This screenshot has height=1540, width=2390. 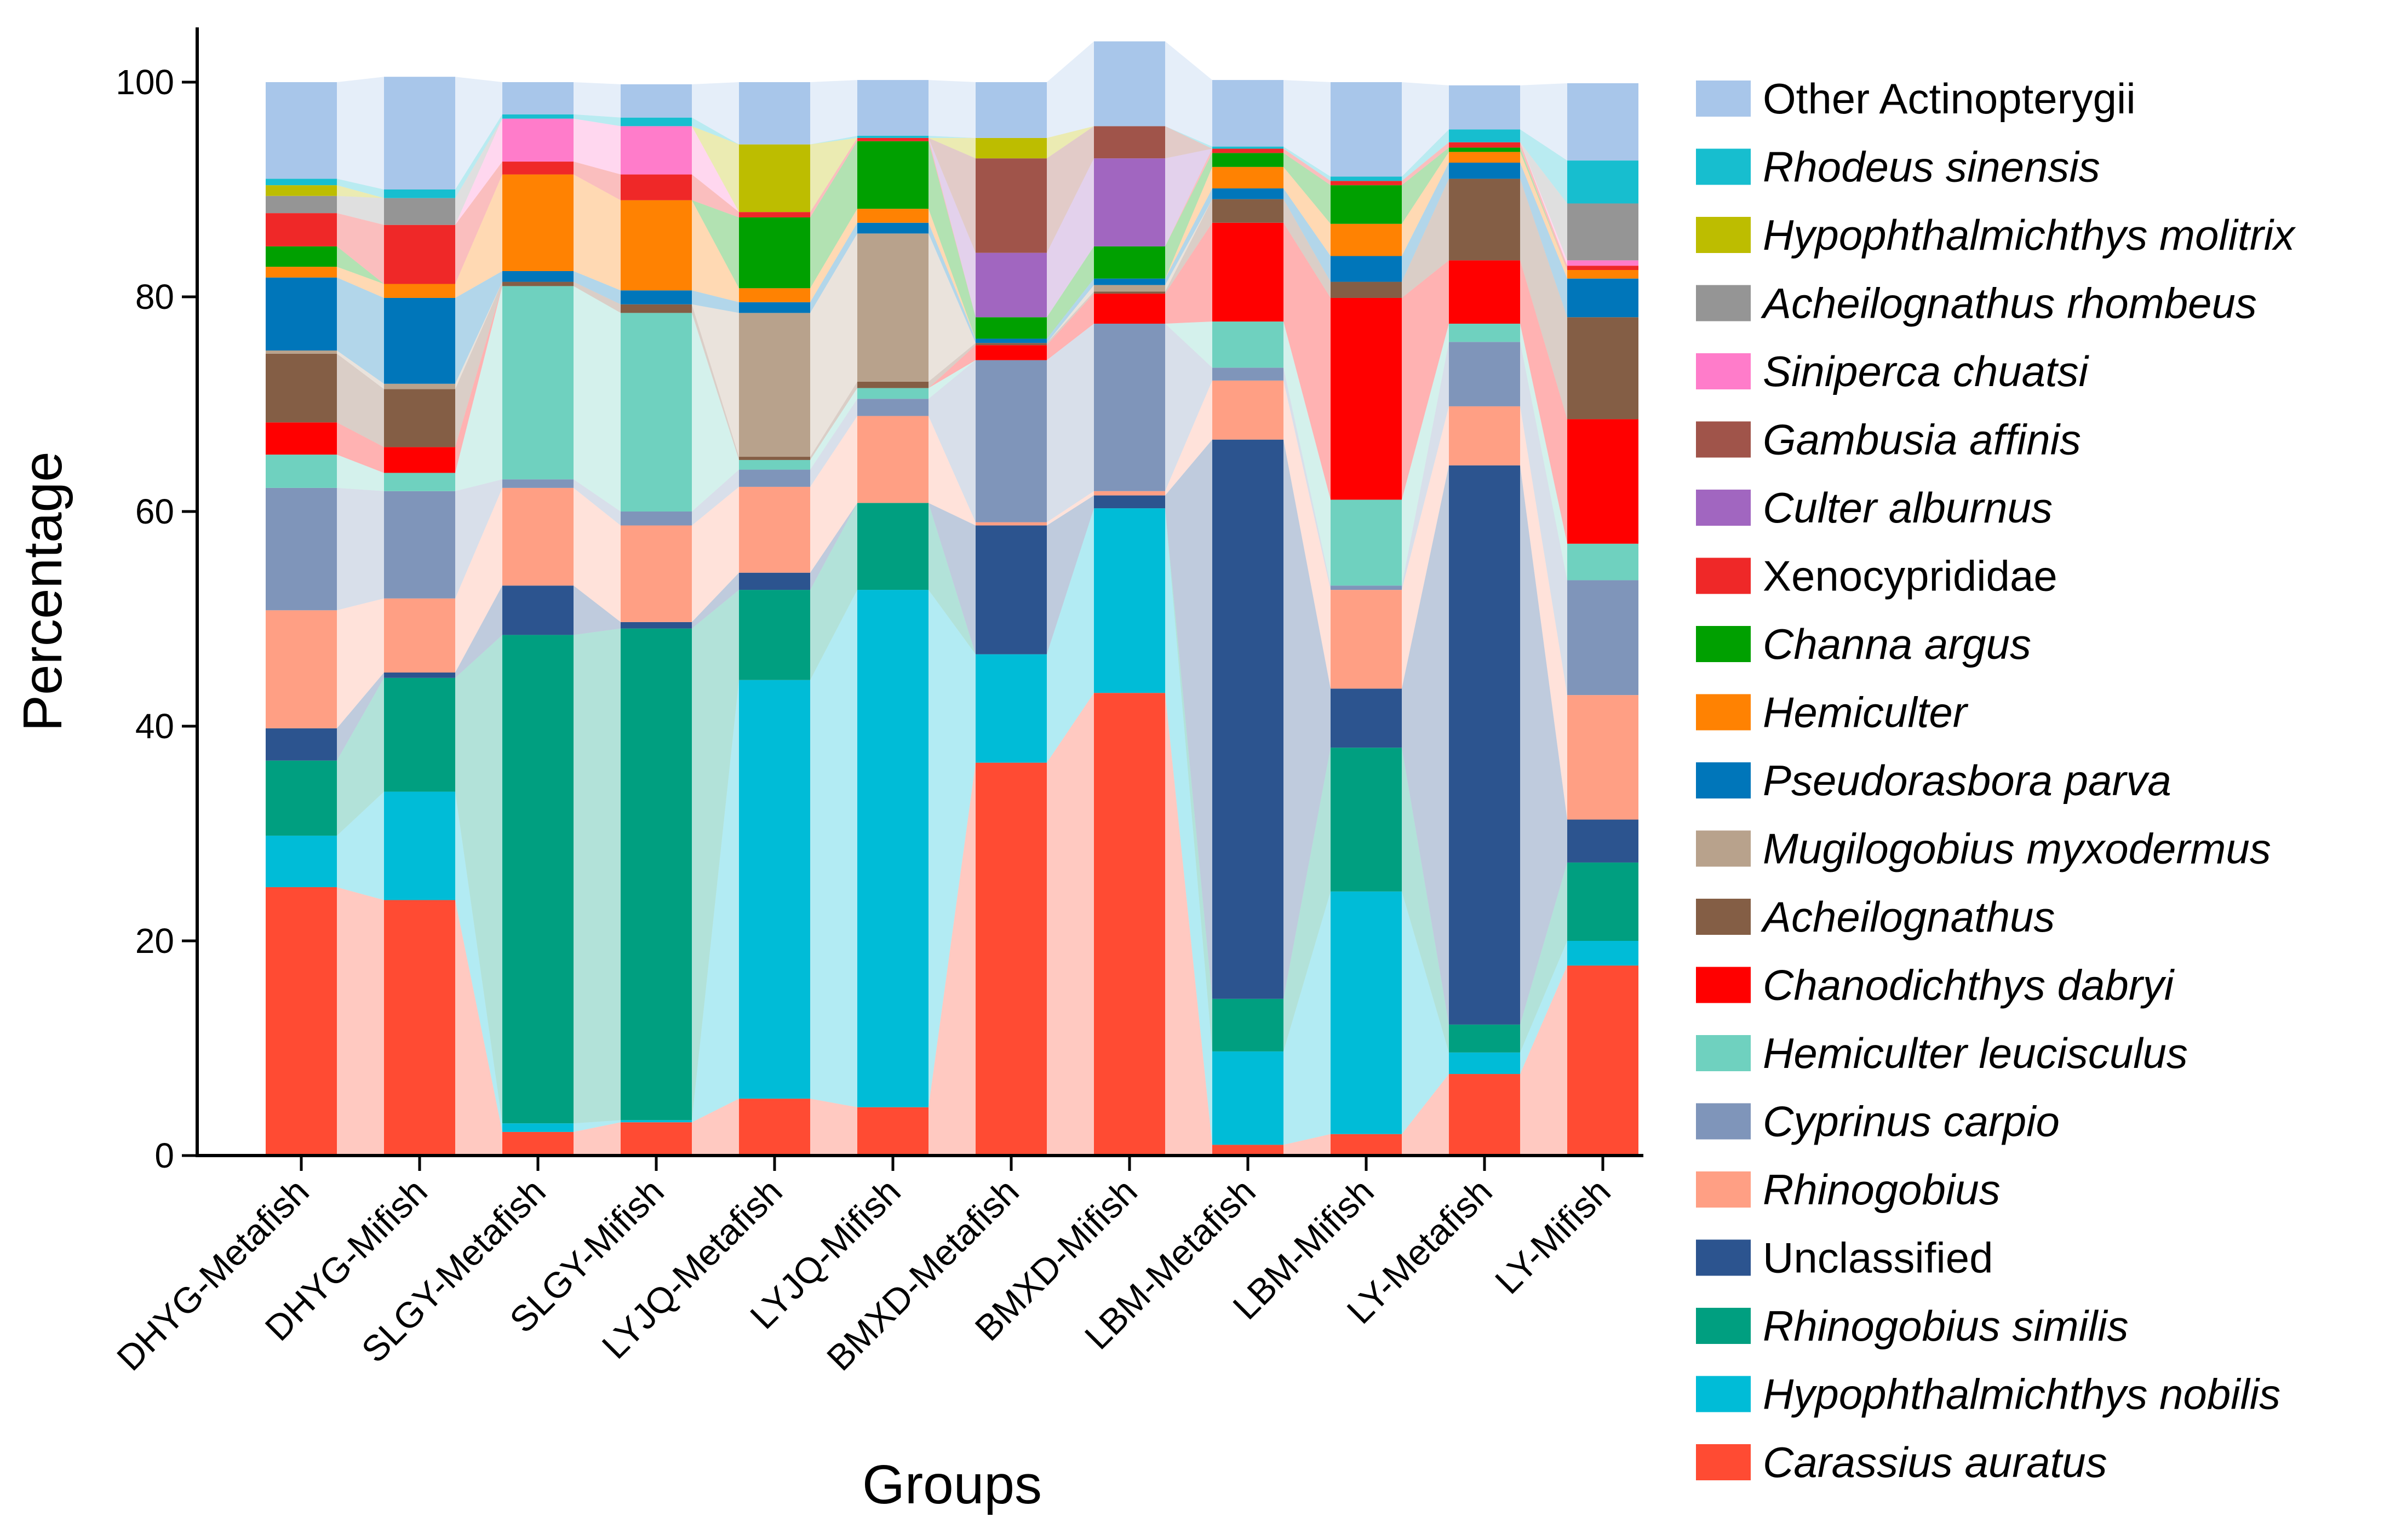 I want to click on bar-other-actinopterygii-lbm-metafish, so click(x=1247, y=114).